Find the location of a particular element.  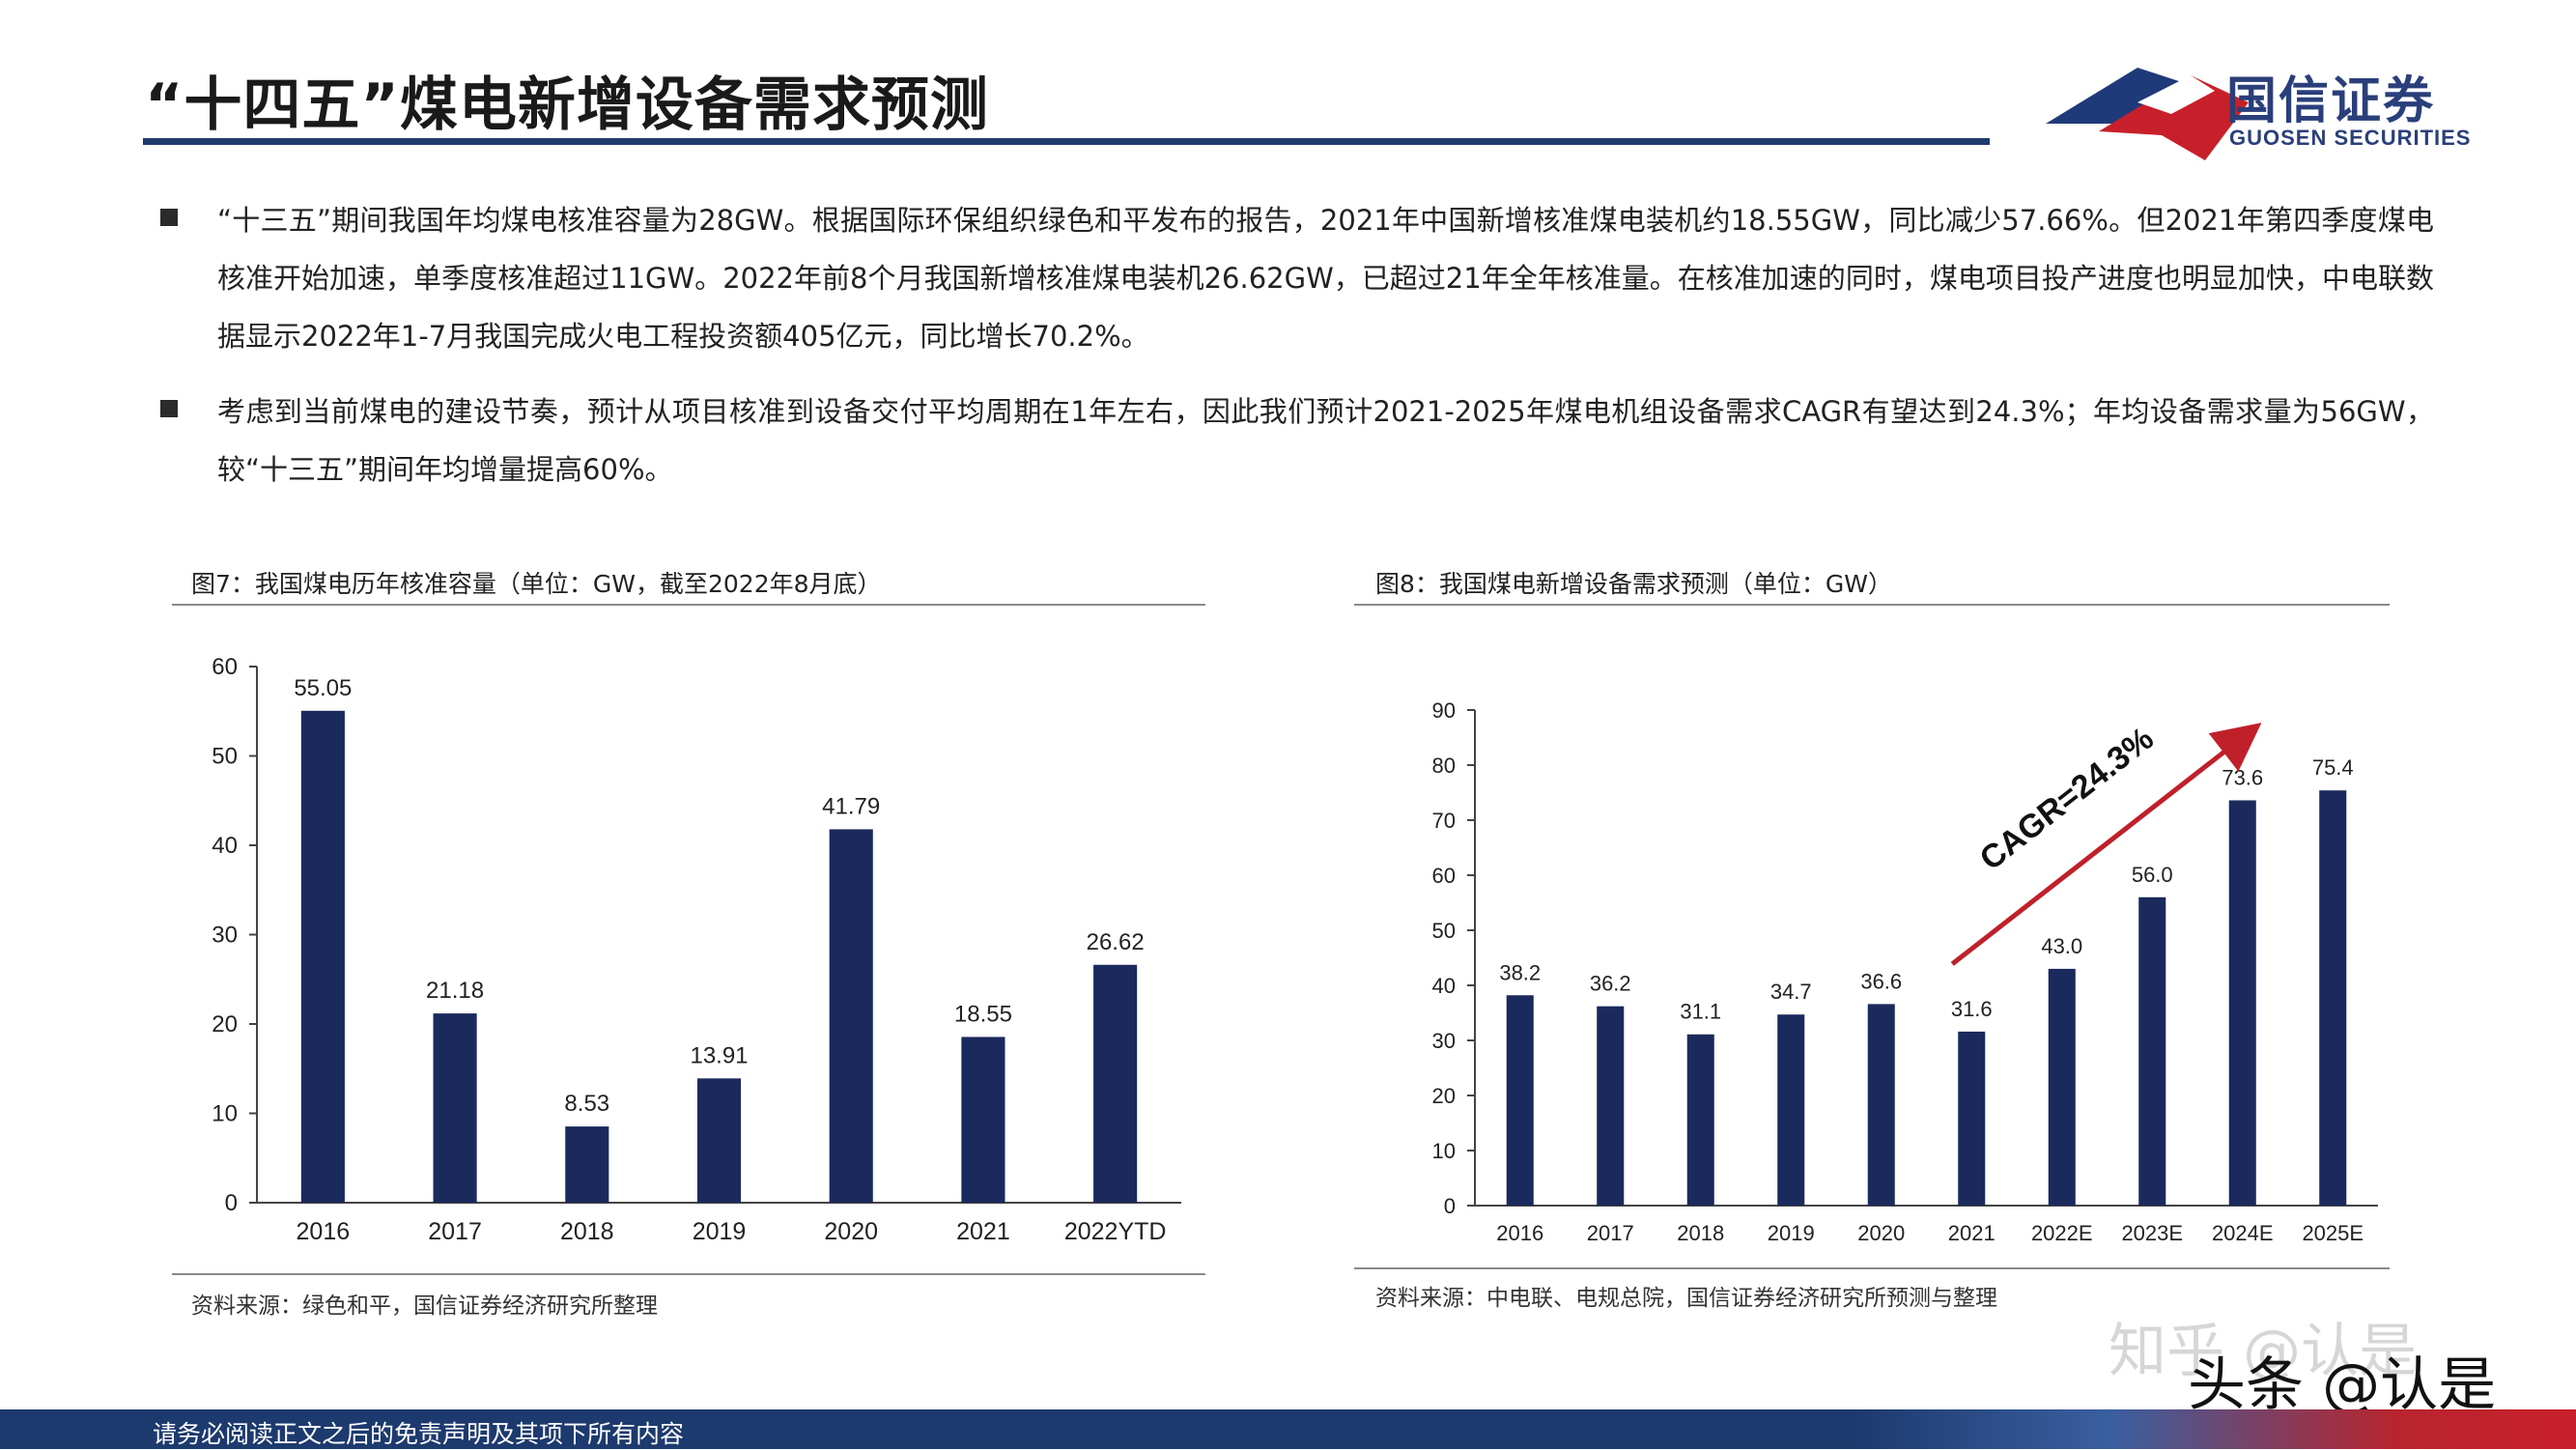

data-label: 34.7 is located at coordinates (1791, 992).